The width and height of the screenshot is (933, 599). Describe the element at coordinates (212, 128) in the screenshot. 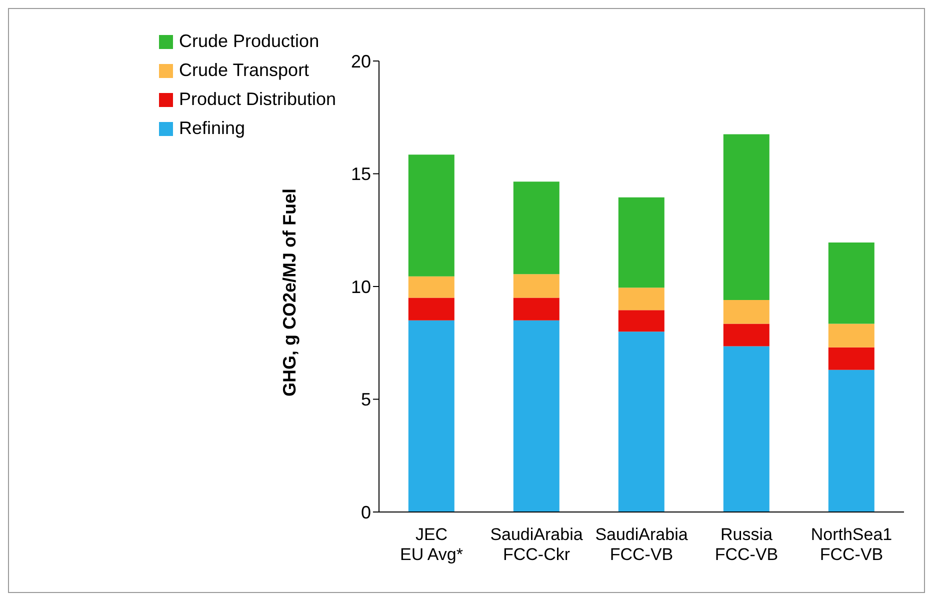

I see `legend-label: Refining` at that location.